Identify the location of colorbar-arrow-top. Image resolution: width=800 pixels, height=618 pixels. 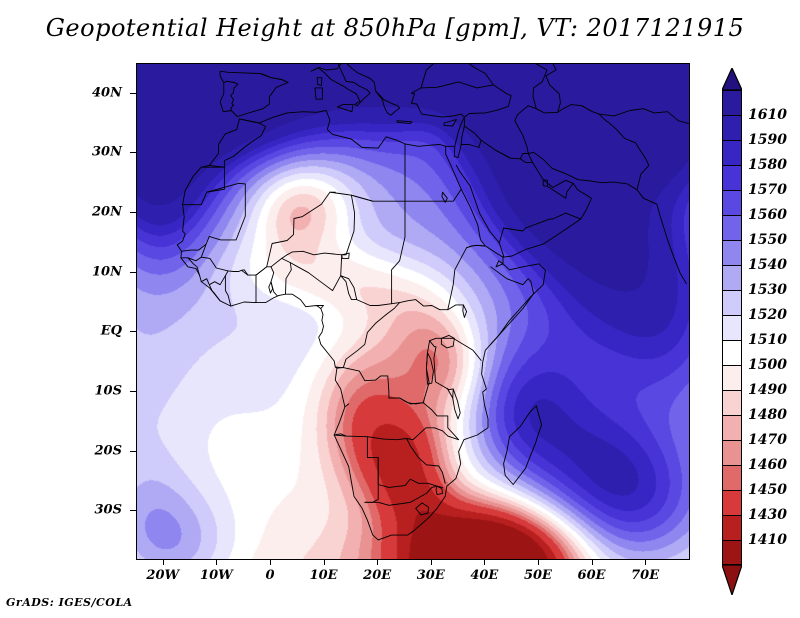
(732, 78).